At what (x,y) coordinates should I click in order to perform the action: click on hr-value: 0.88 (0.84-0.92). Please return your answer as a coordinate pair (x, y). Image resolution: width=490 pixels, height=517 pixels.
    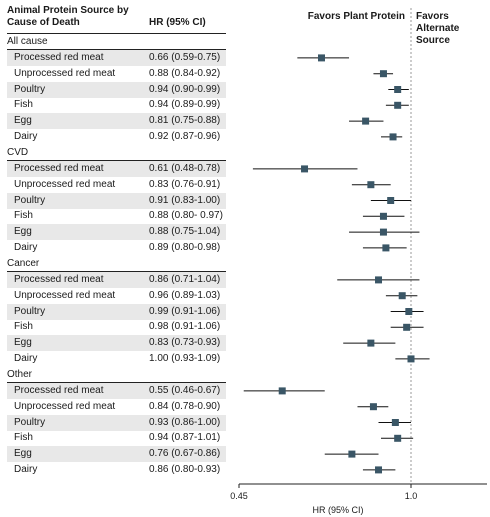
    Looking at the image, I should click on (185, 73).